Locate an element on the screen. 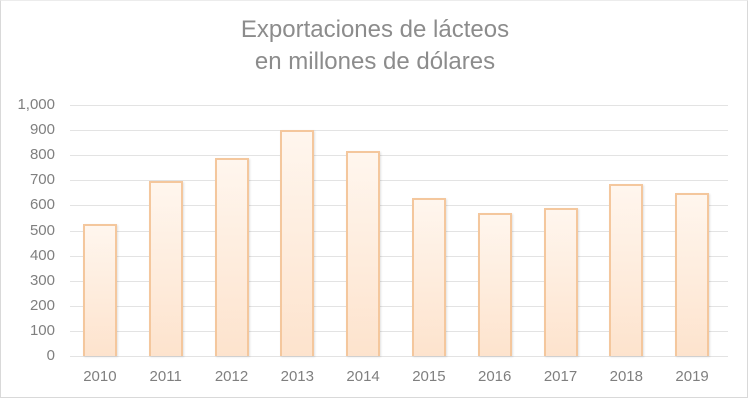 The width and height of the screenshot is (750, 401). x-tick-label: 2013 is located at coordinates (297, 376).